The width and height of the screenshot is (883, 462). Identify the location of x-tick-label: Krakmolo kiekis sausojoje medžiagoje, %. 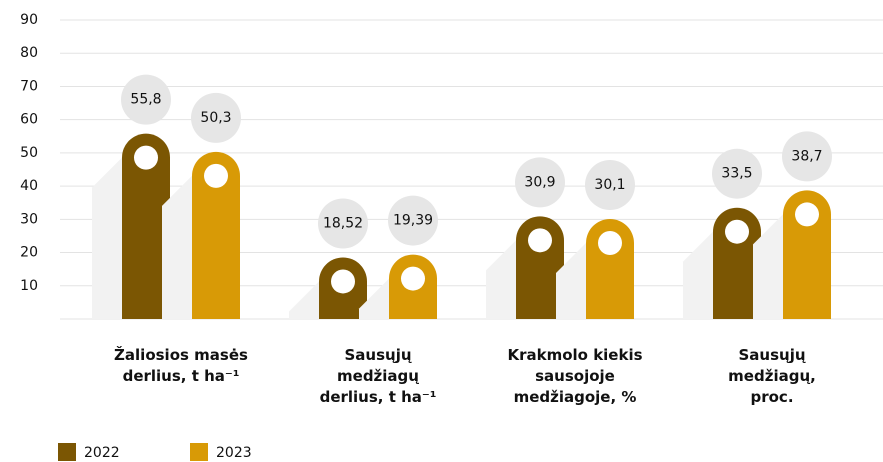
(574, 376).